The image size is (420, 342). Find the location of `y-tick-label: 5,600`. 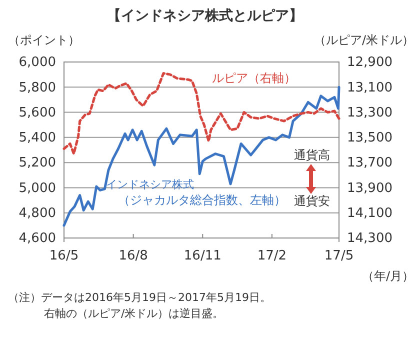

y-tick-label: 5,600 is located at coordinates (37, 112).